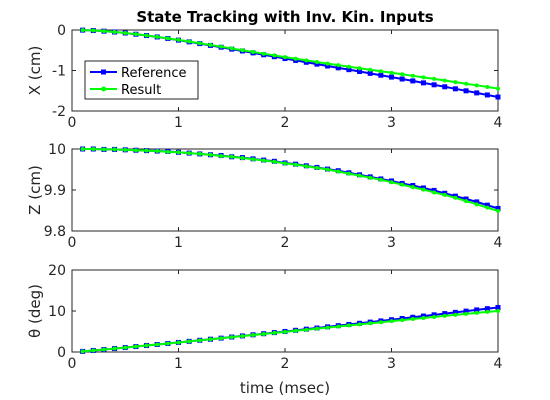 The width and height of the screenshot is (550, 400). What do you see at coordinates (285, 388) in the screenshot?
I see `x-axis-label: time (msec)` at bounding box center [285, 388].